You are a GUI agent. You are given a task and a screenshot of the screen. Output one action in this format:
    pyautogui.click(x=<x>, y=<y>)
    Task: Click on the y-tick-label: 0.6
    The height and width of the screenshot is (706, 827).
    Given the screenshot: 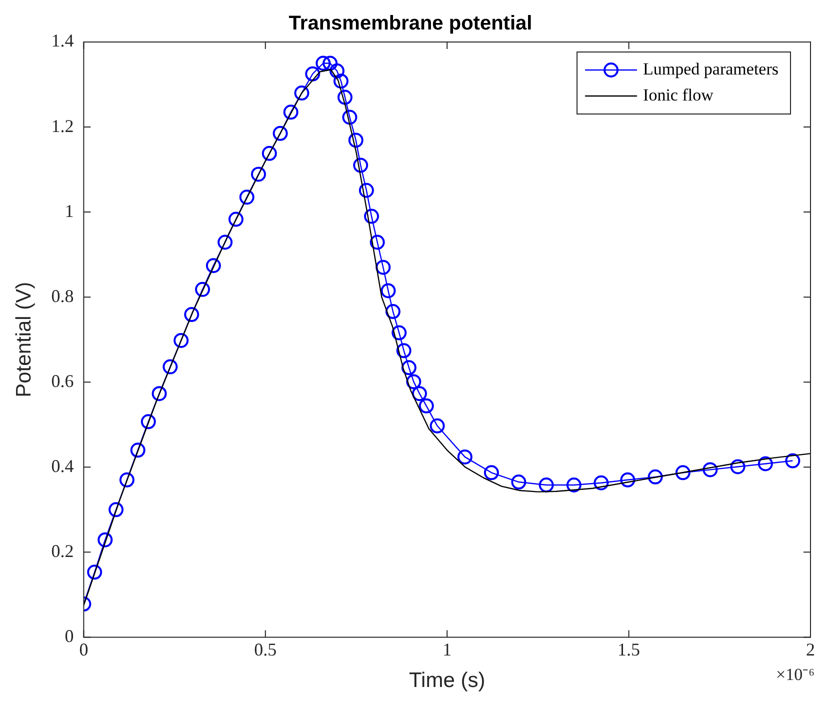 What is the action you would take?
    pyautogui.click(x=62, y=380)
    